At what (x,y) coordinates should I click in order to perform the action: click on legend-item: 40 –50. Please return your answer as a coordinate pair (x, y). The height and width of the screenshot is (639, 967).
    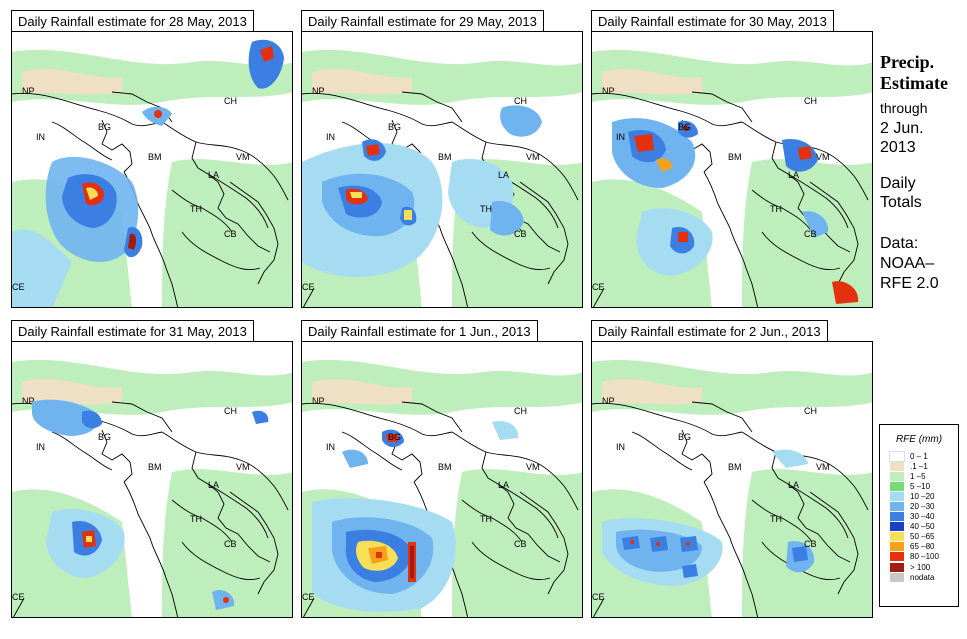
    Looking at the image, I should click on (924, 527).